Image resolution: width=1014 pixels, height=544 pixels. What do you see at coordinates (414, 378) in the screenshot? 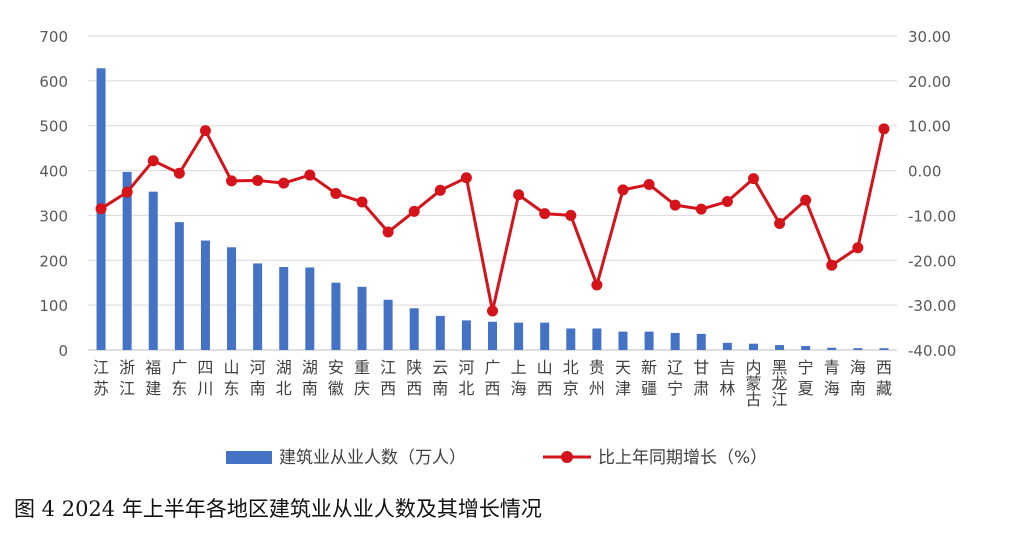
I see `category-label: 陕西` at bounding box center [414, 378].